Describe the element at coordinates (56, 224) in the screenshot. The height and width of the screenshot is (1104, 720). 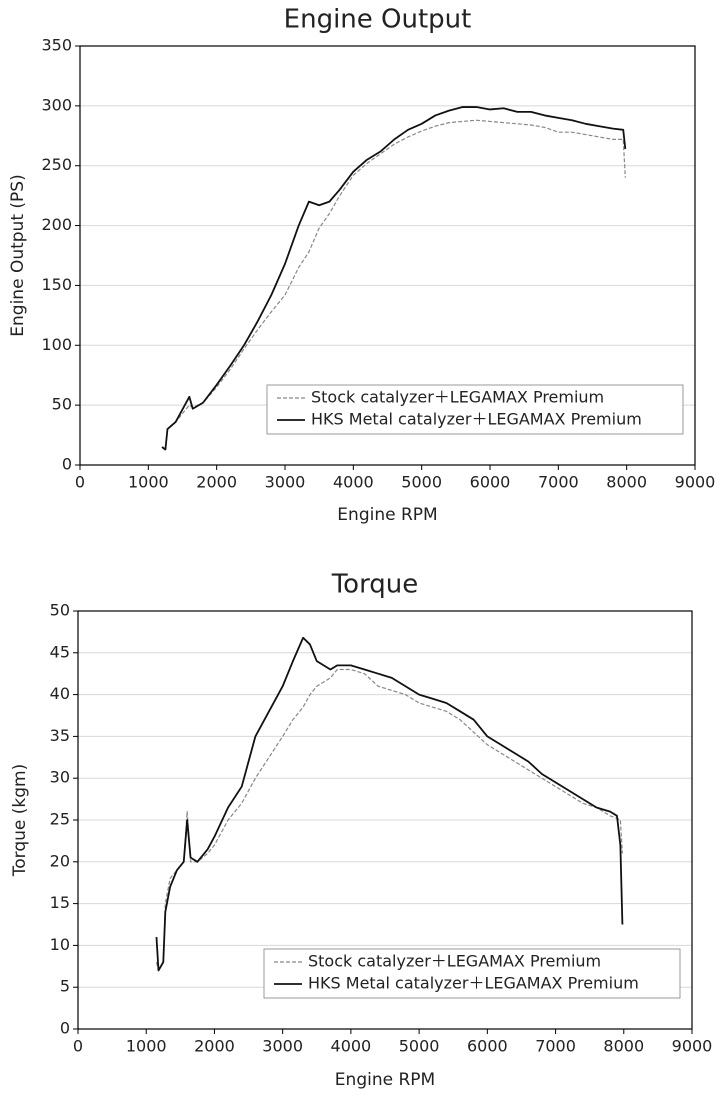
I see `y-tick-label: 200` at that location.